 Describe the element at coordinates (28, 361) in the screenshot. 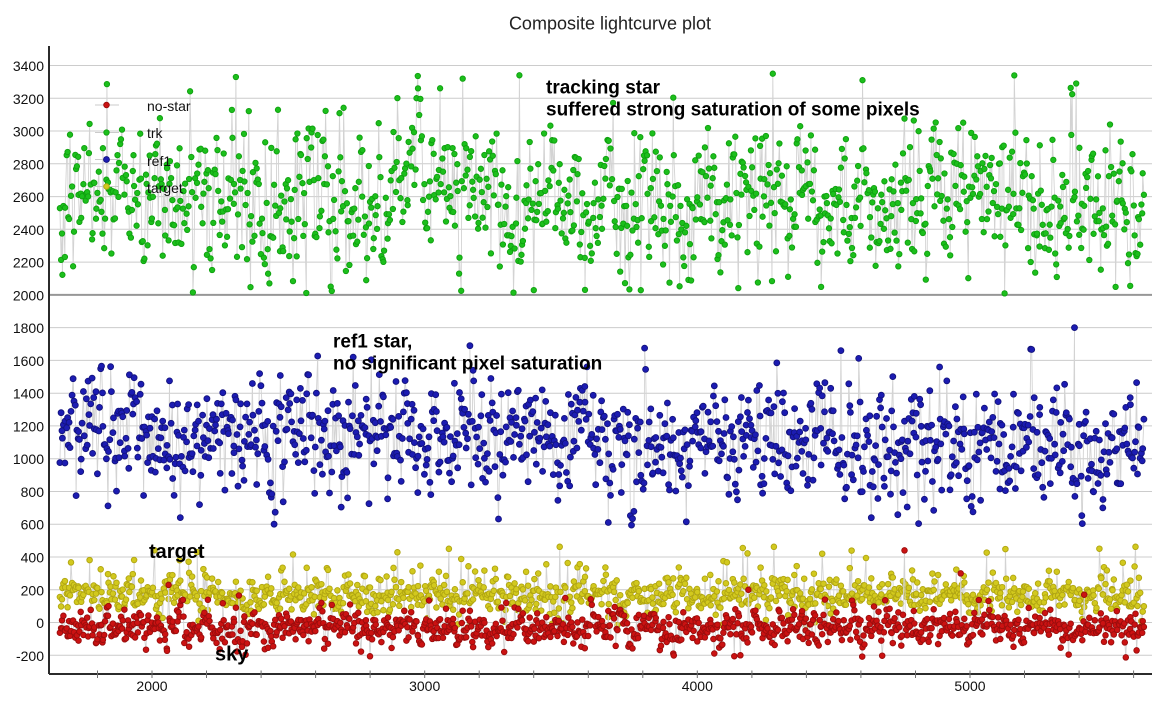

I see `svg-text: 1600` at that location.